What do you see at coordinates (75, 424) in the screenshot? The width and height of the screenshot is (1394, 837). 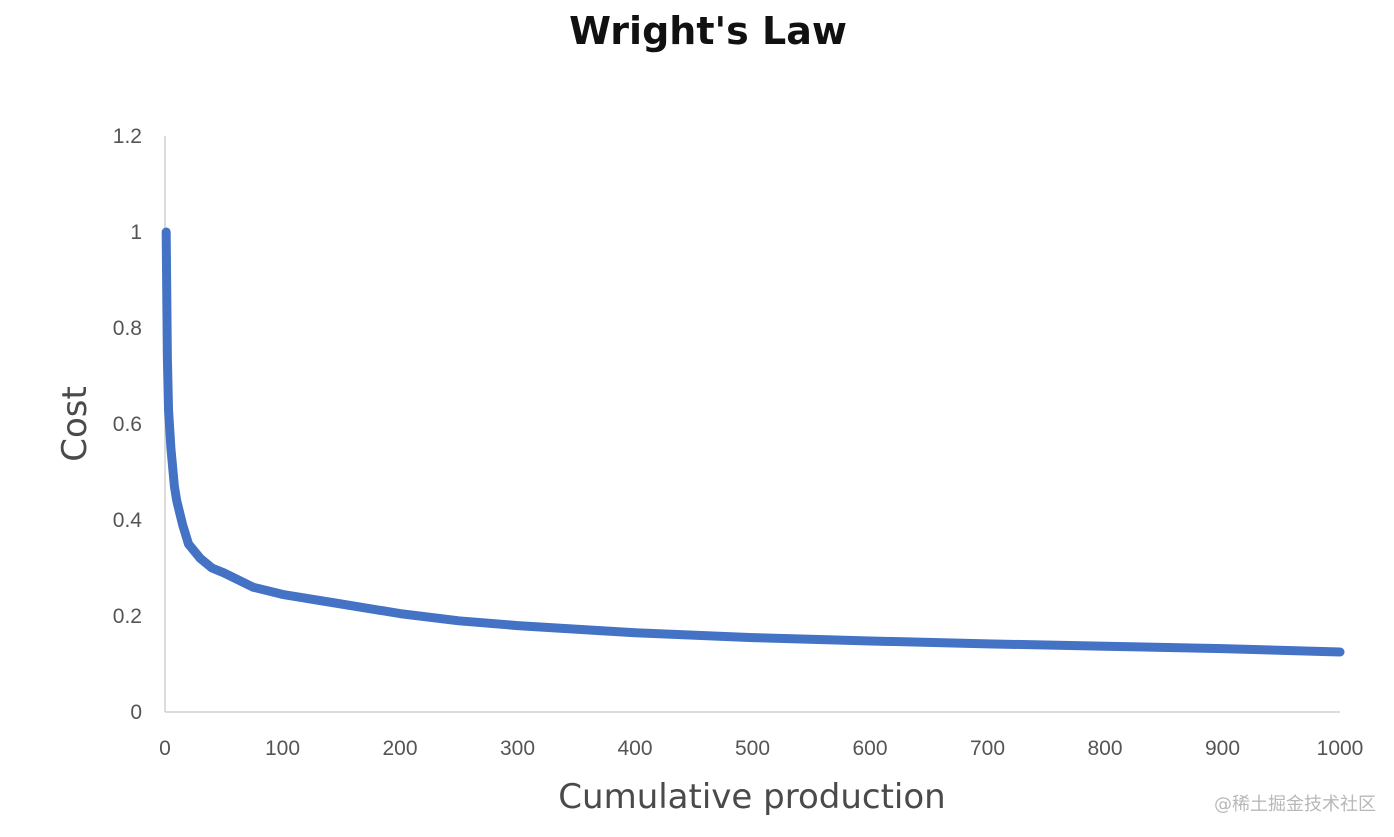 I see `y-axis-title: Cost` at bounding box center [75, 424].